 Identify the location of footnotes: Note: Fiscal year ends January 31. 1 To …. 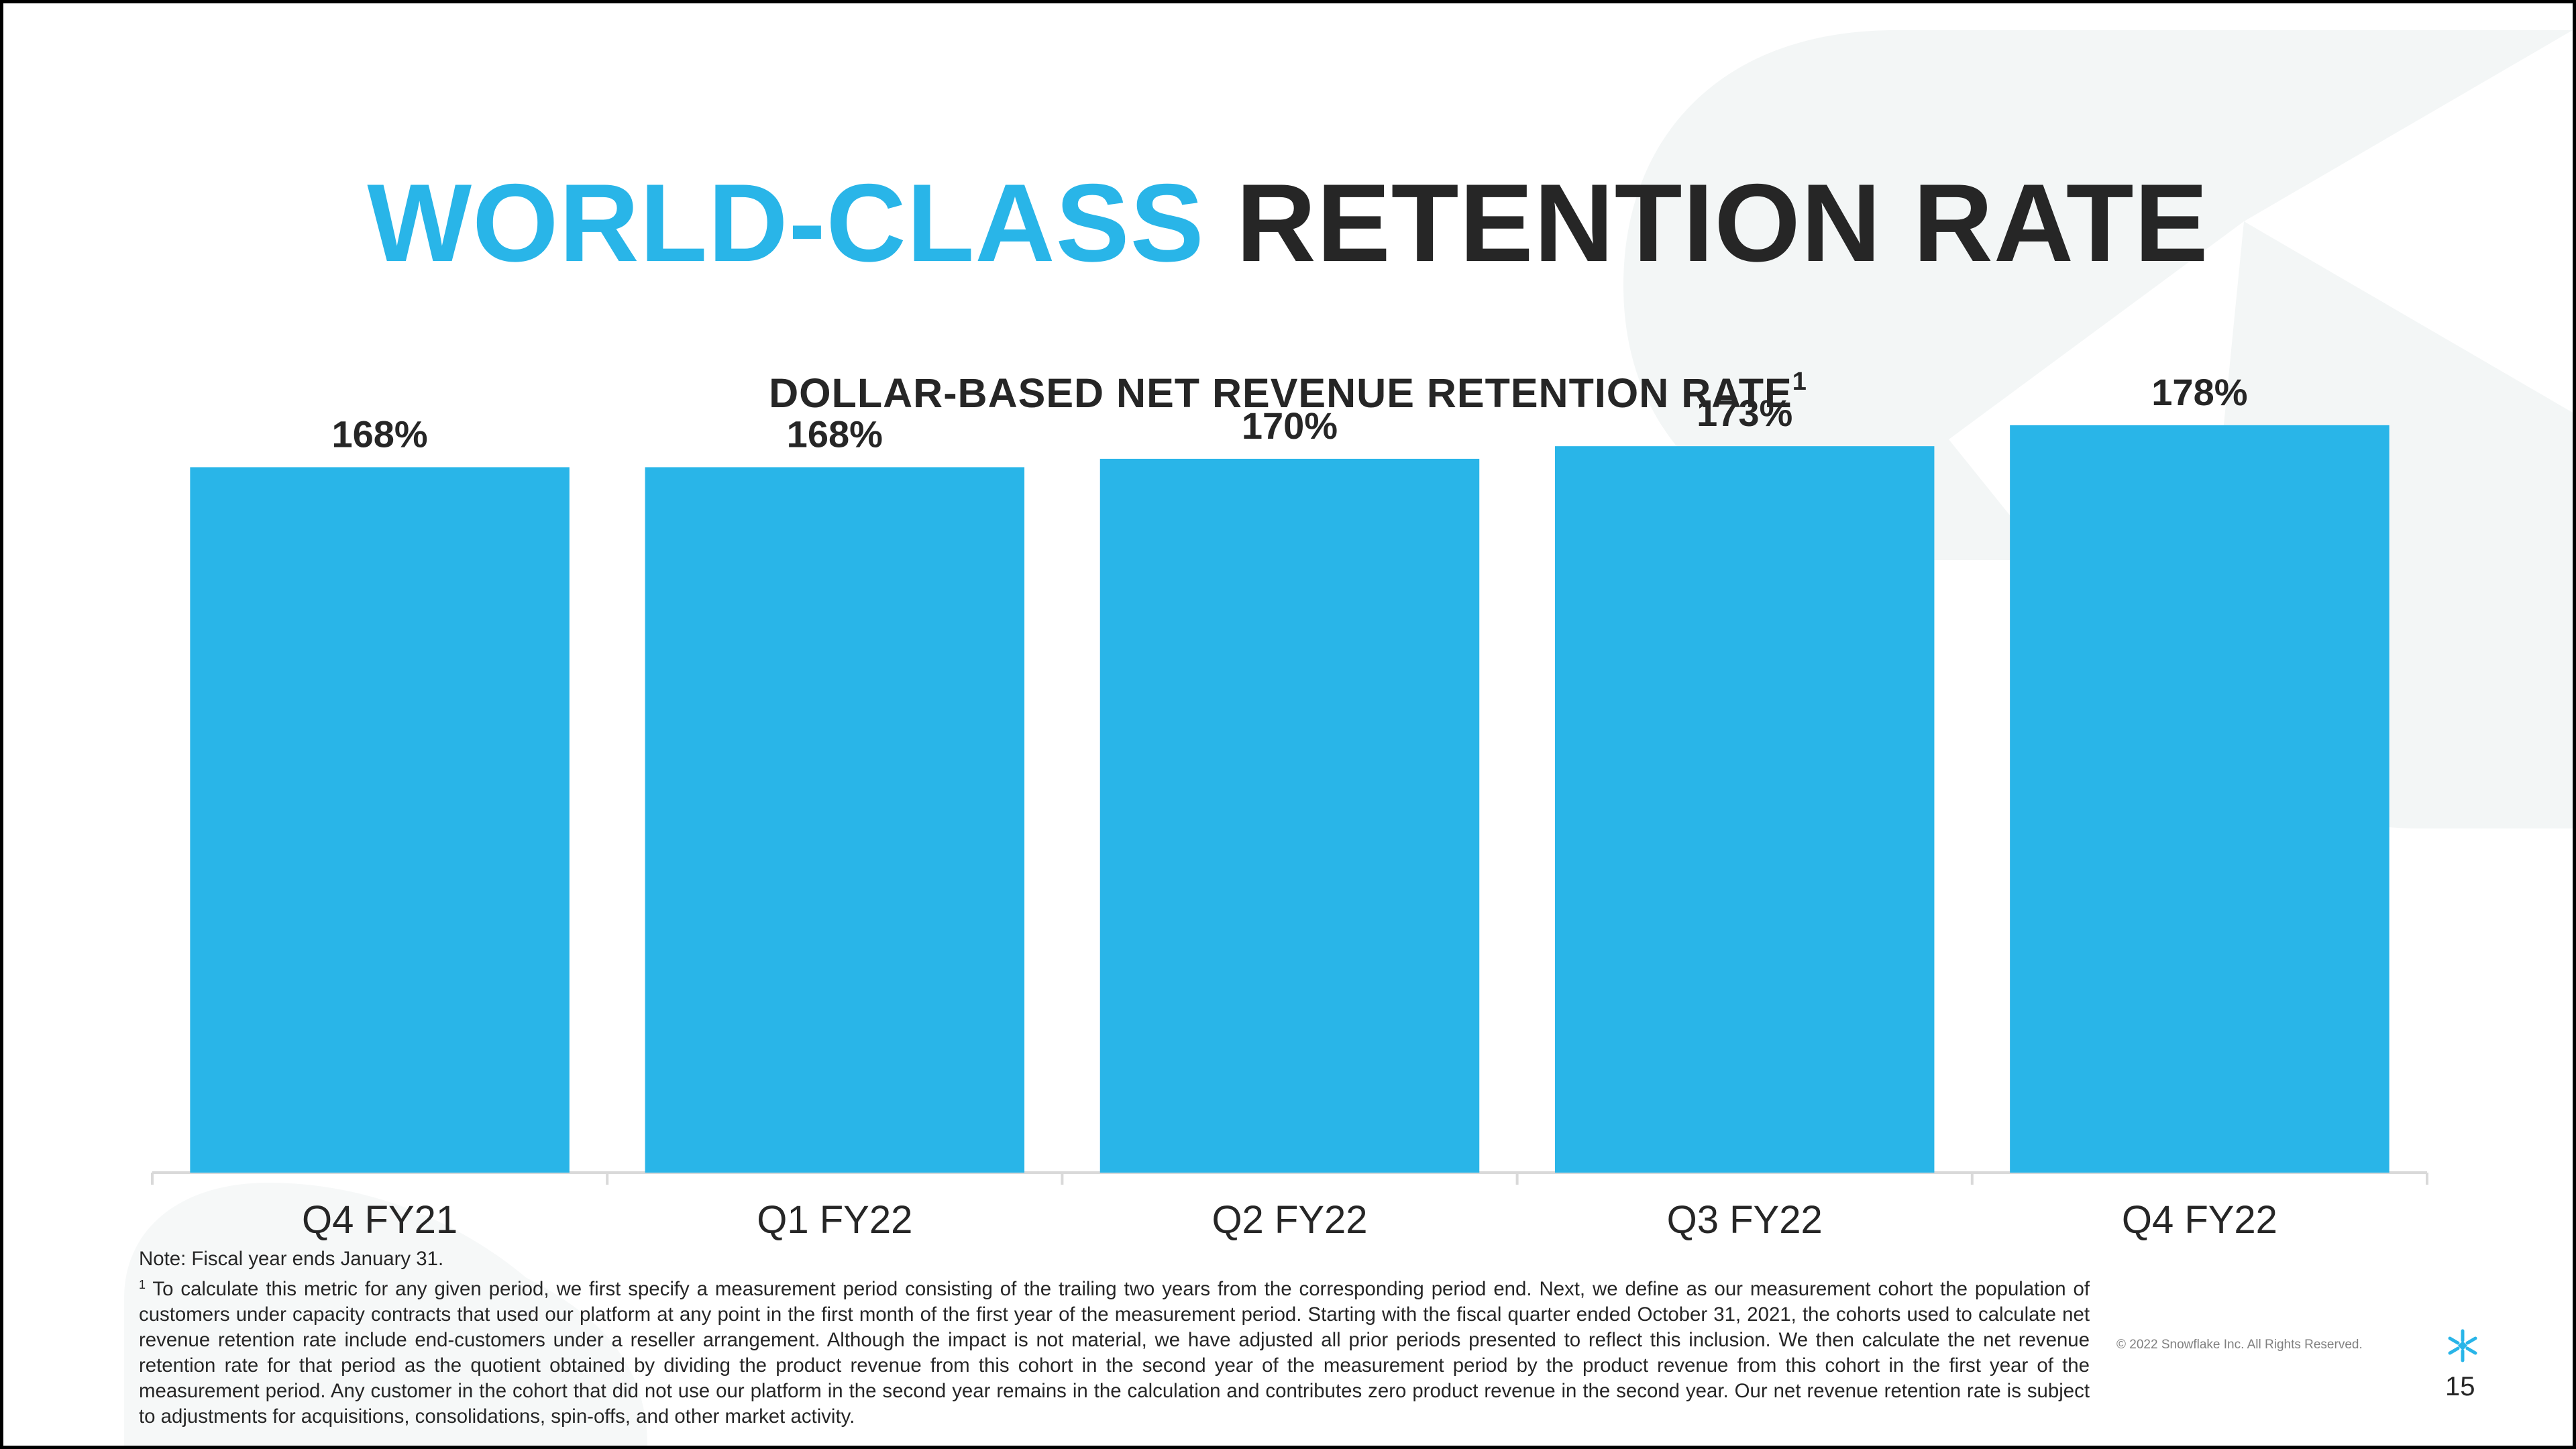
(1114, 1338).